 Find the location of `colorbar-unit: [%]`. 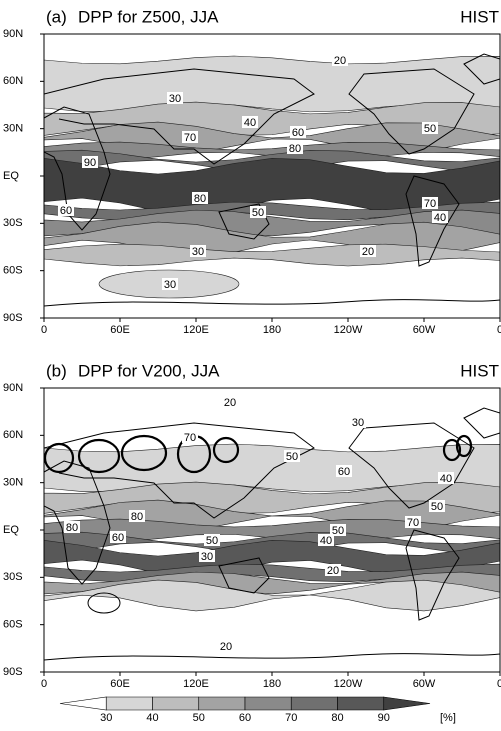

colorbar-unit: [%] is located at coordinates (448, 718).